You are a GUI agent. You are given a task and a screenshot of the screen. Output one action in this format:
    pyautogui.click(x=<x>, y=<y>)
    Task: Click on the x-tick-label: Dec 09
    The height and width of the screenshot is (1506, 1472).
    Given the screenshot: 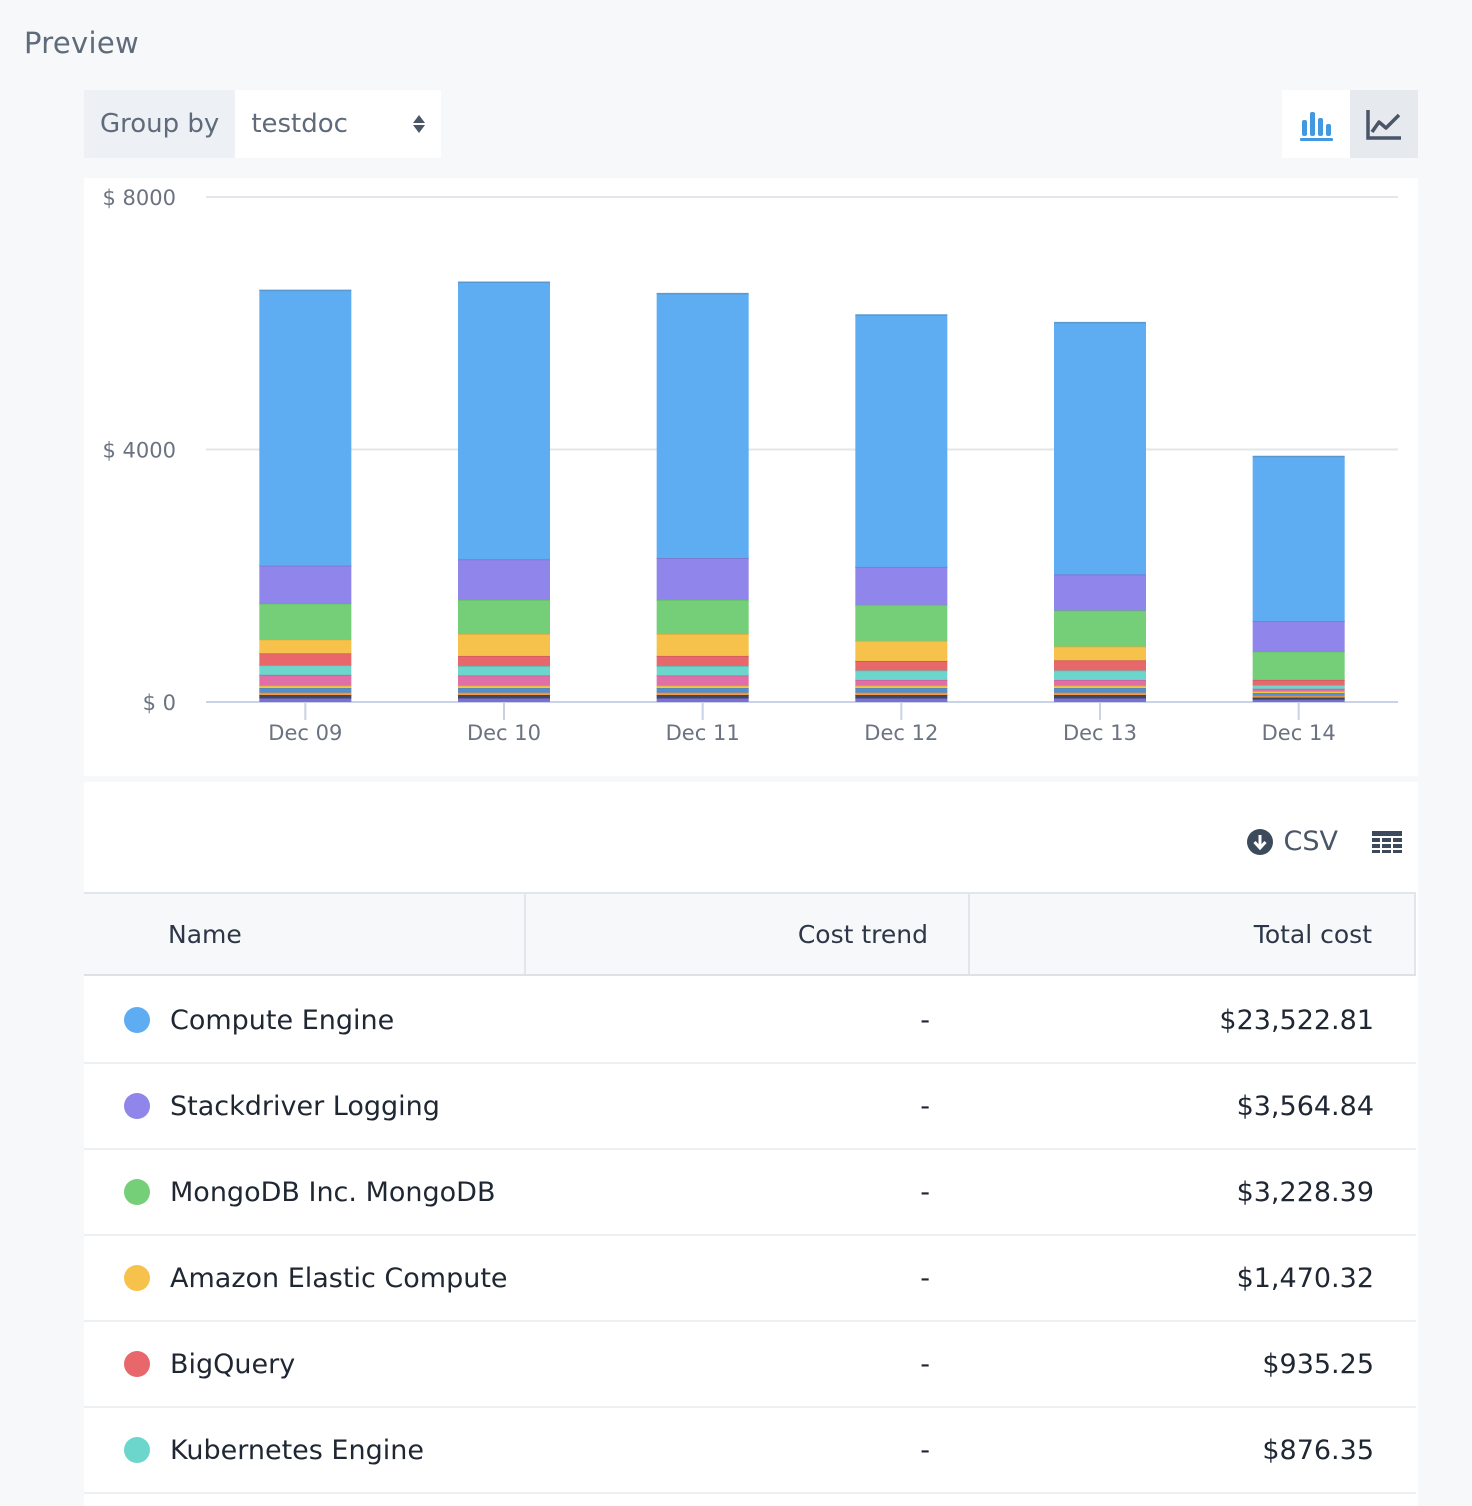 What is the action you would take?
    pyautogui.click(x=305, y=733)
    